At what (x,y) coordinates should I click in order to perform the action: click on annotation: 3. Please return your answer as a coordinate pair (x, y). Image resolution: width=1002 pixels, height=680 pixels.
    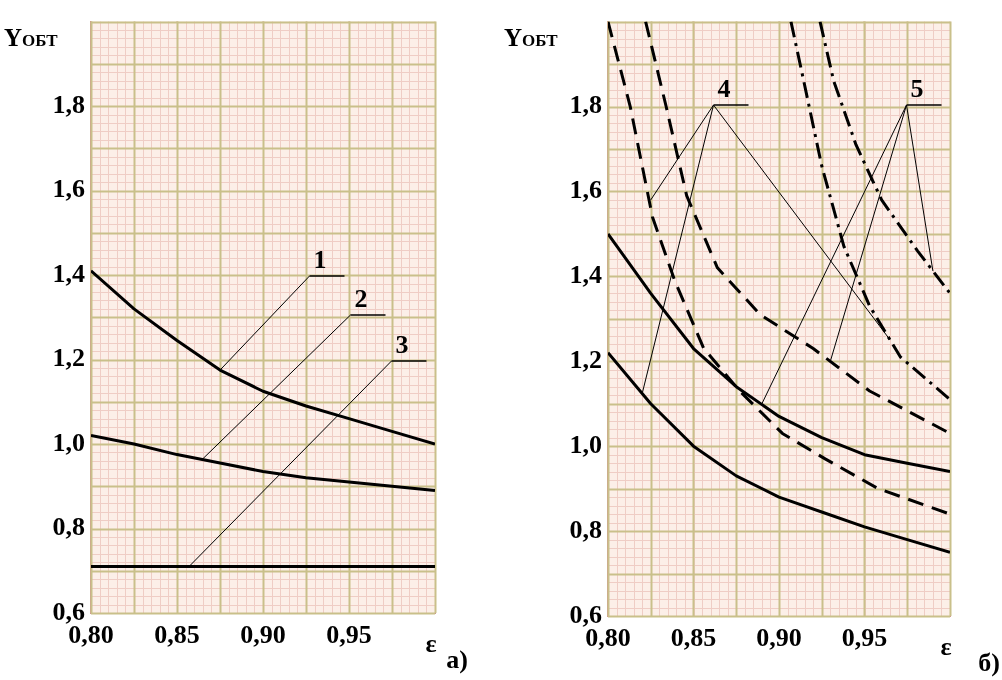
    Looking at the image, I should click on (402, 344).